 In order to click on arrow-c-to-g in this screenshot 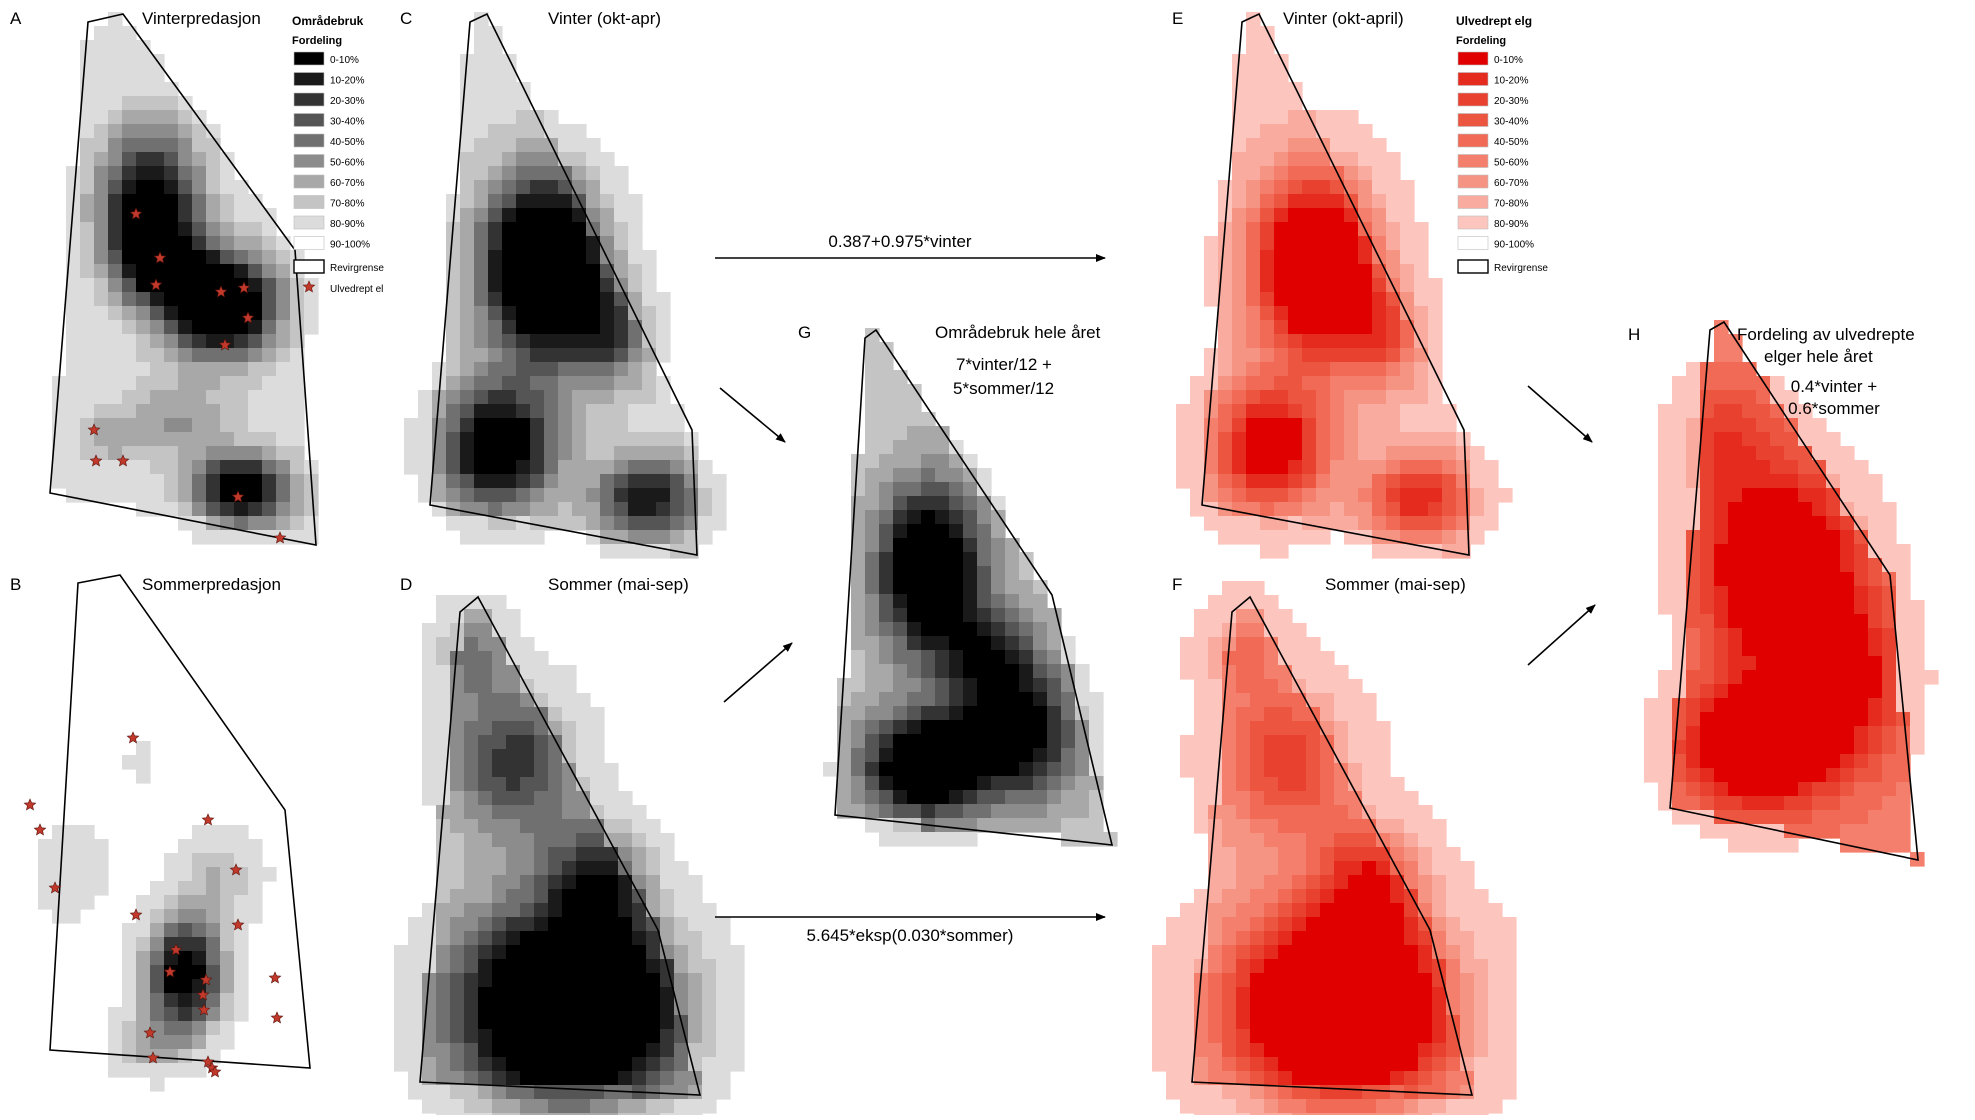, I will do `click(752, 415)`.